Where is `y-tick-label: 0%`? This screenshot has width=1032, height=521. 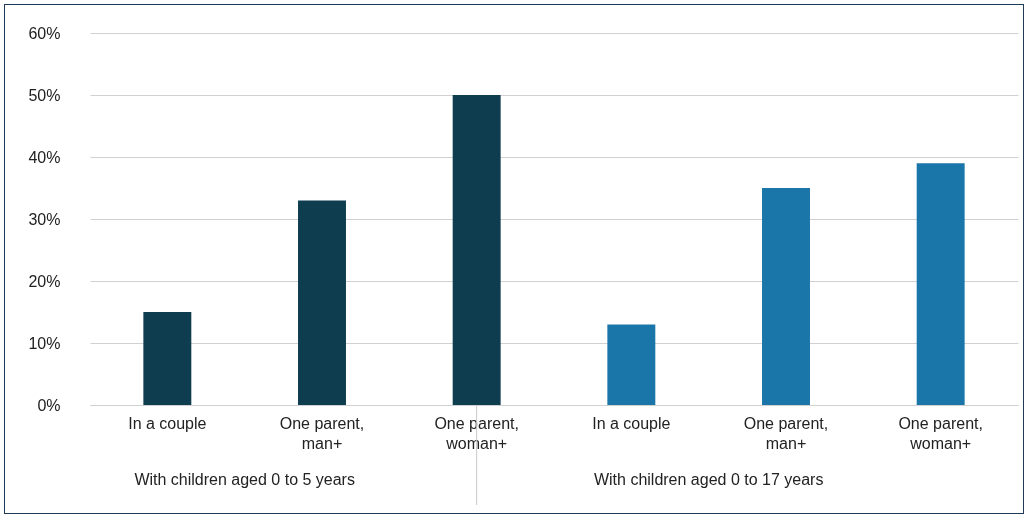
y-tick-label: 0% is located at coordinates (49, 405).